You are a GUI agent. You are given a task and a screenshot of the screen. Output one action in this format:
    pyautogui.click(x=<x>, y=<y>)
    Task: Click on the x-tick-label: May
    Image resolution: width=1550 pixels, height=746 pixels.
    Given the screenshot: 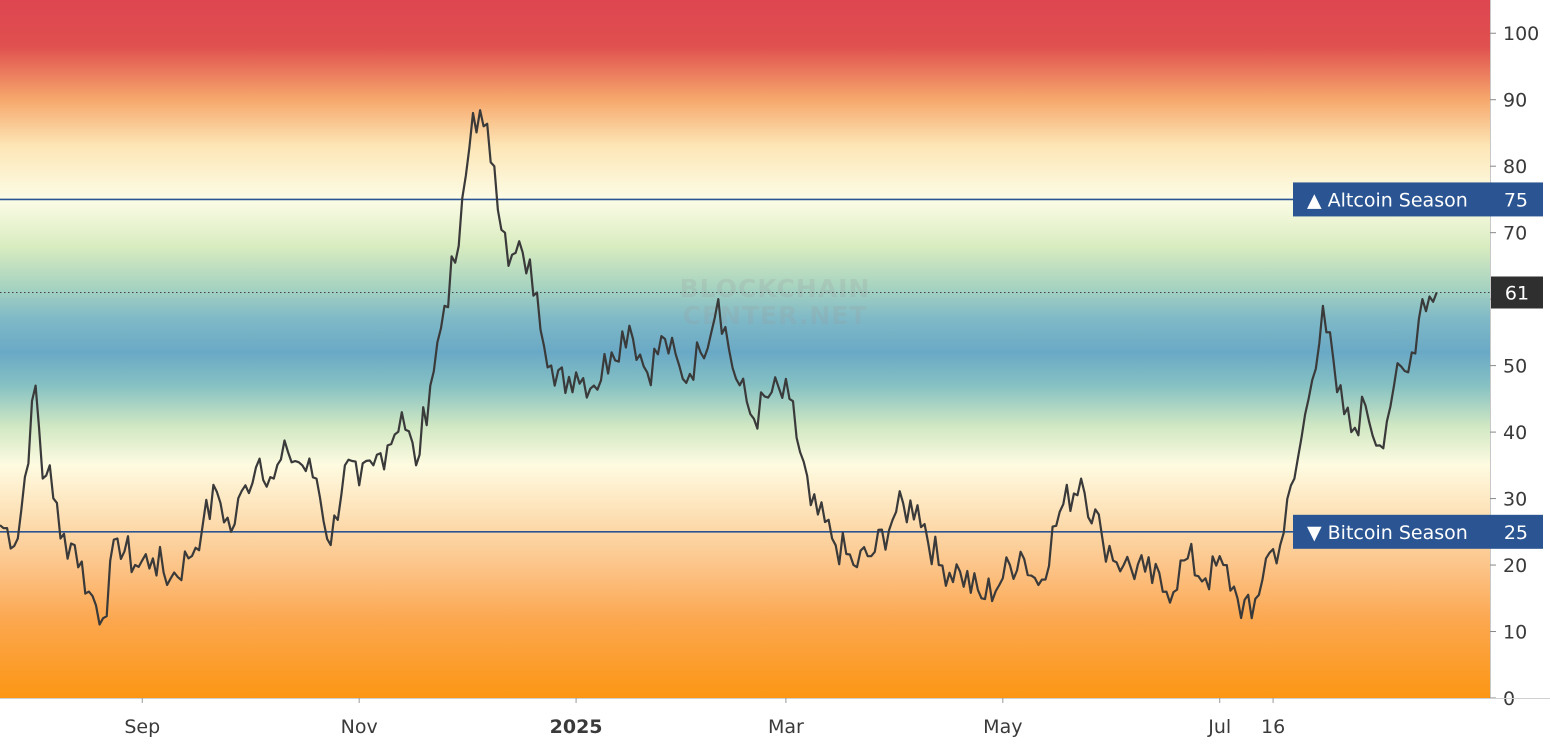 What is the action you would take?
    pyautogui.click(x=1002, y=727)
    